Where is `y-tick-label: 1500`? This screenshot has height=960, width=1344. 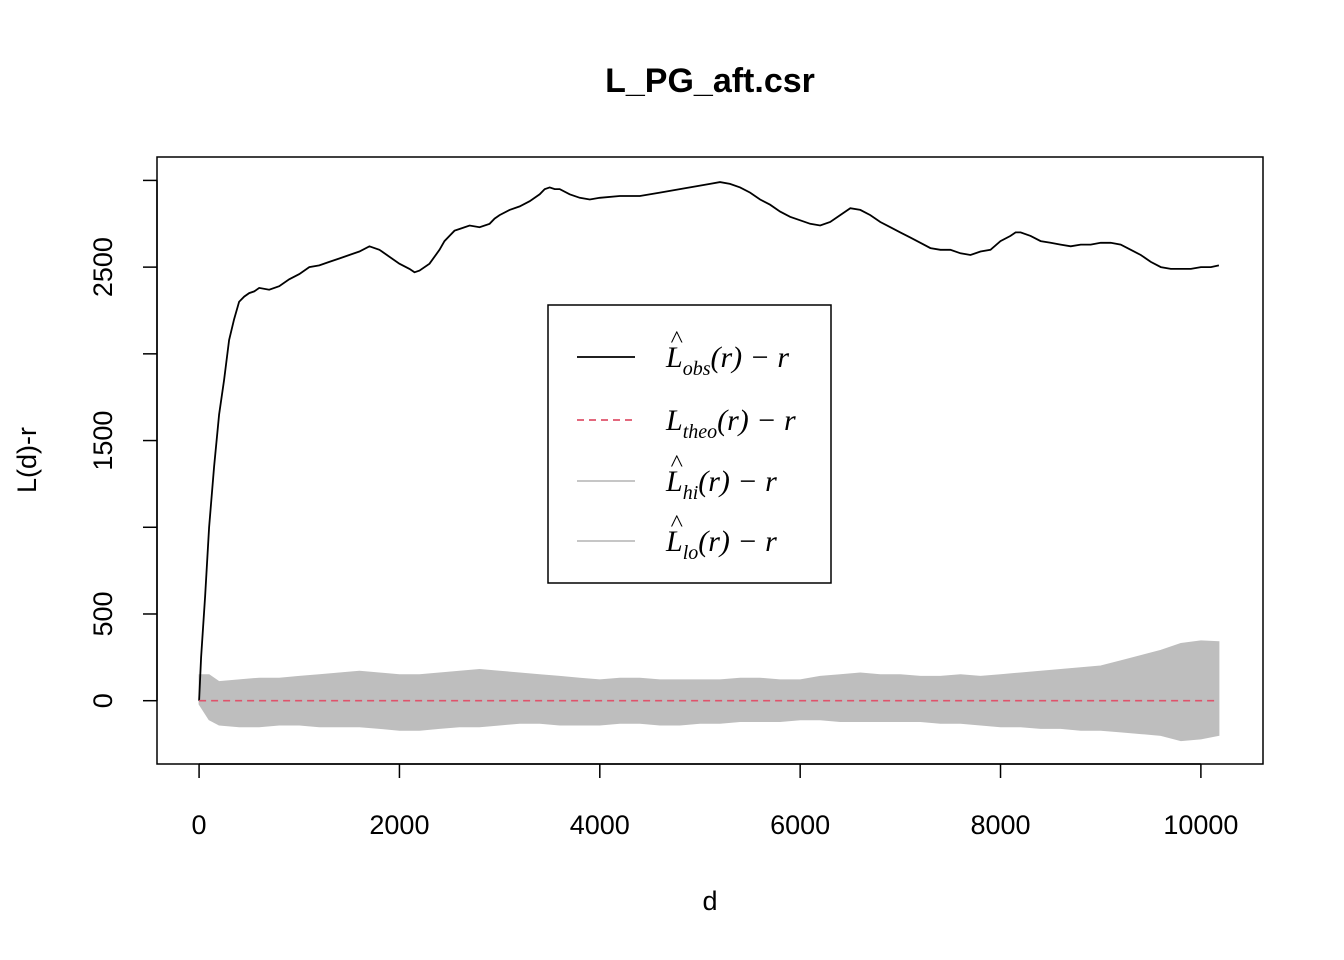
y-tick-label: 1500 is located at coordinates (103, 441).